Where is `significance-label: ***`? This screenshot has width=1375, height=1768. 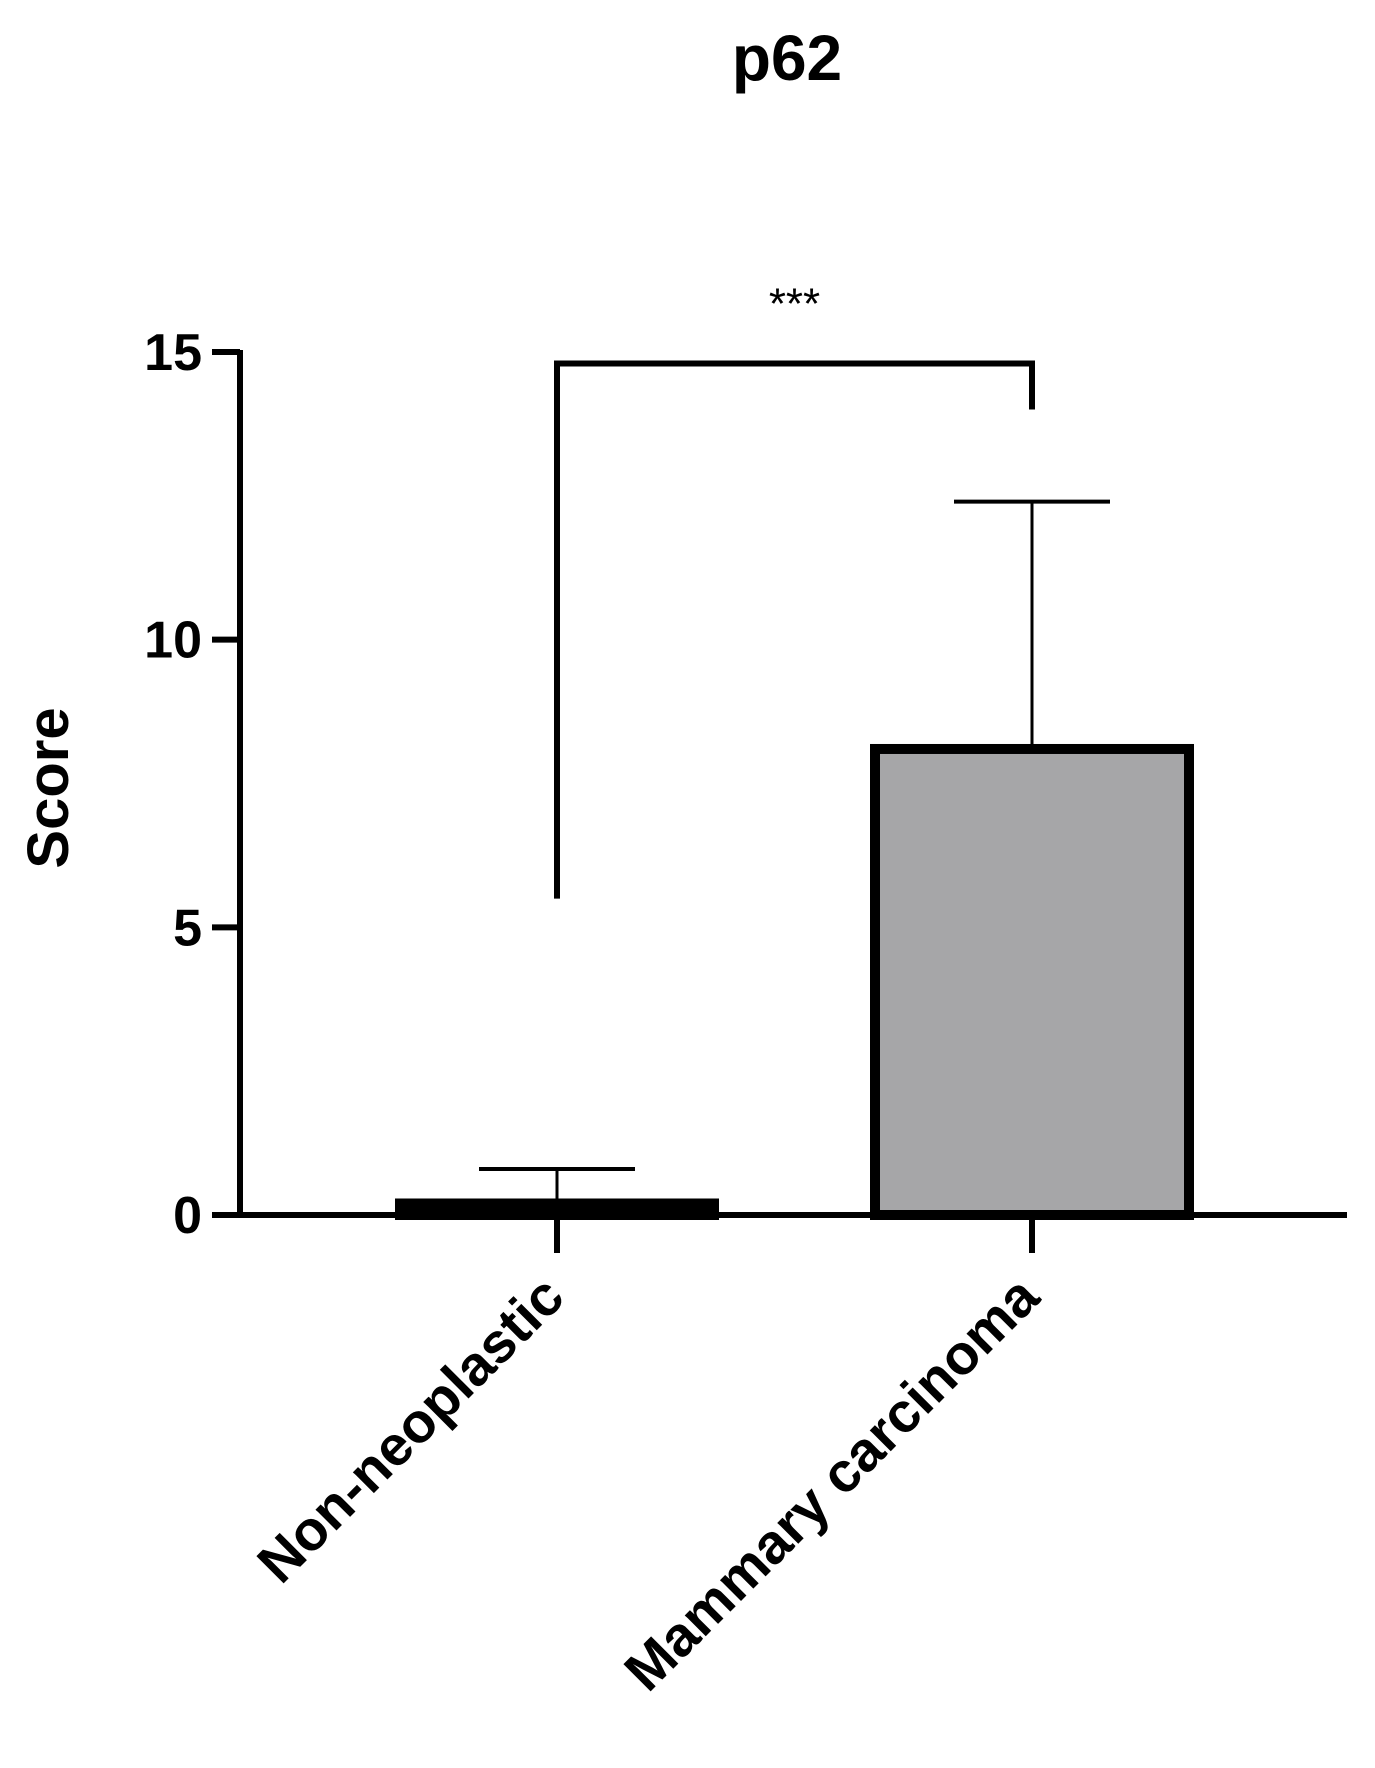
significance-label: *** is located at coordinates (794, 304).